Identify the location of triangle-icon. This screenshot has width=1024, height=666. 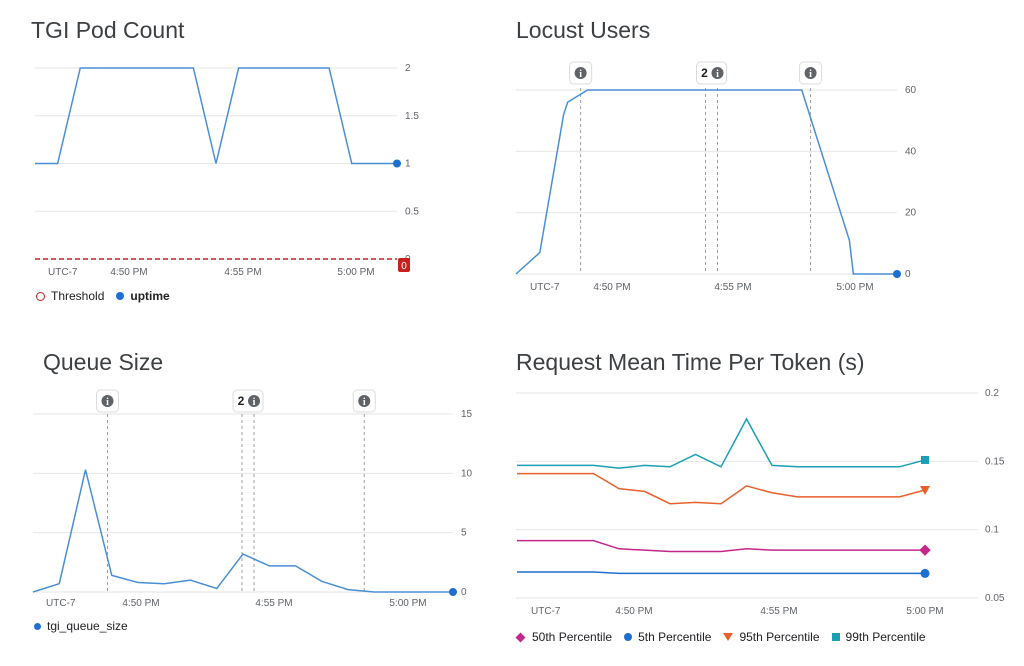
(728, 637).